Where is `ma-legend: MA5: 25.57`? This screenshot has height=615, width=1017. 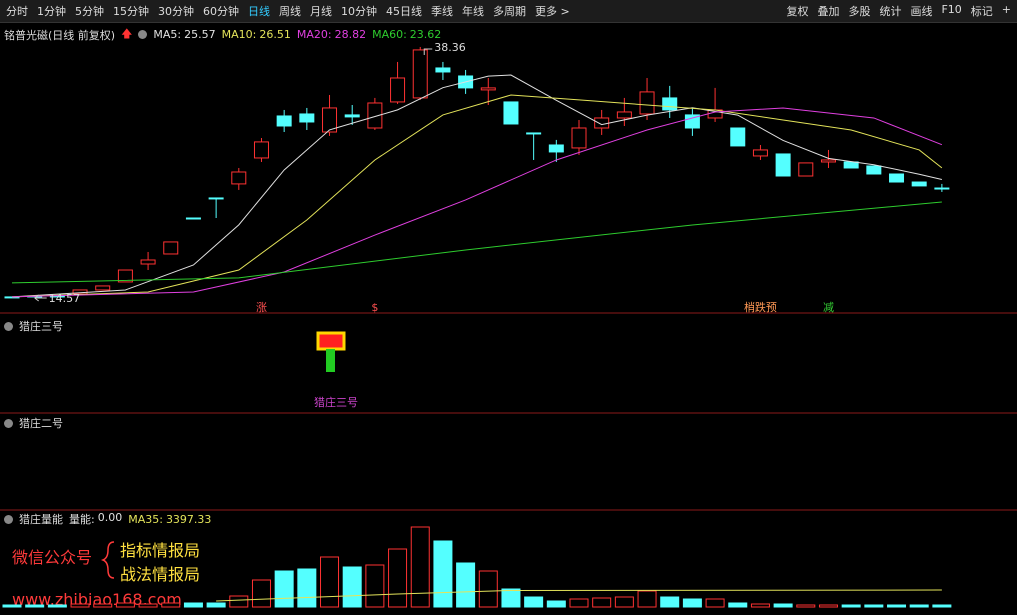
ma-legend: MA5: 25.57 is located at coordinates (184, 34).